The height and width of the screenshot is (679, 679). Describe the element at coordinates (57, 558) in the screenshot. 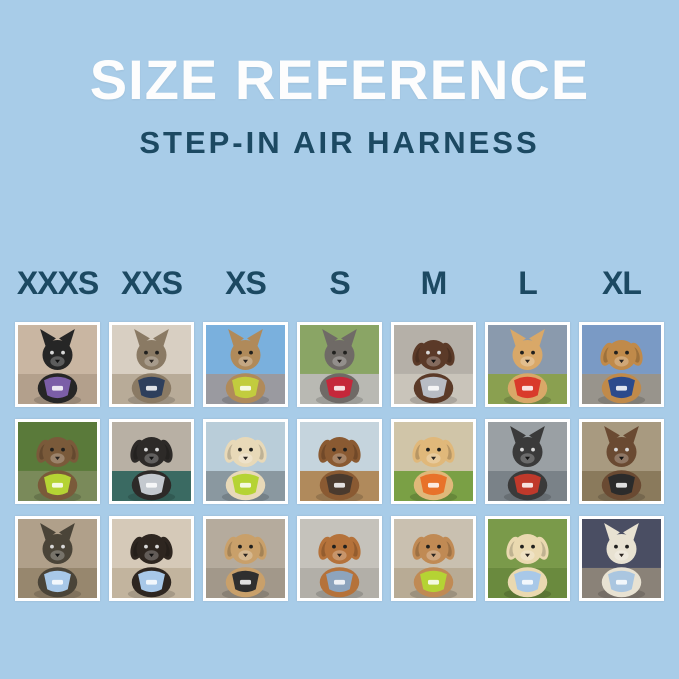

I see `pet-photo-xxxs-row3` at that location.